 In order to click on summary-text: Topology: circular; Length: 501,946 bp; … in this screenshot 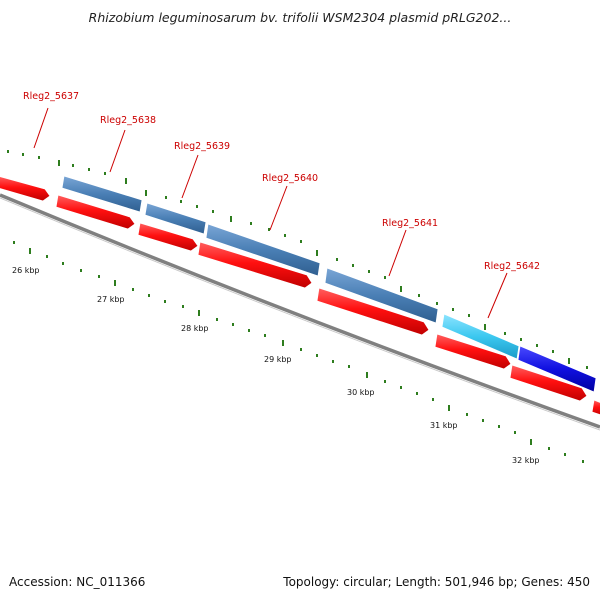, I will do `click(436, 582)`.